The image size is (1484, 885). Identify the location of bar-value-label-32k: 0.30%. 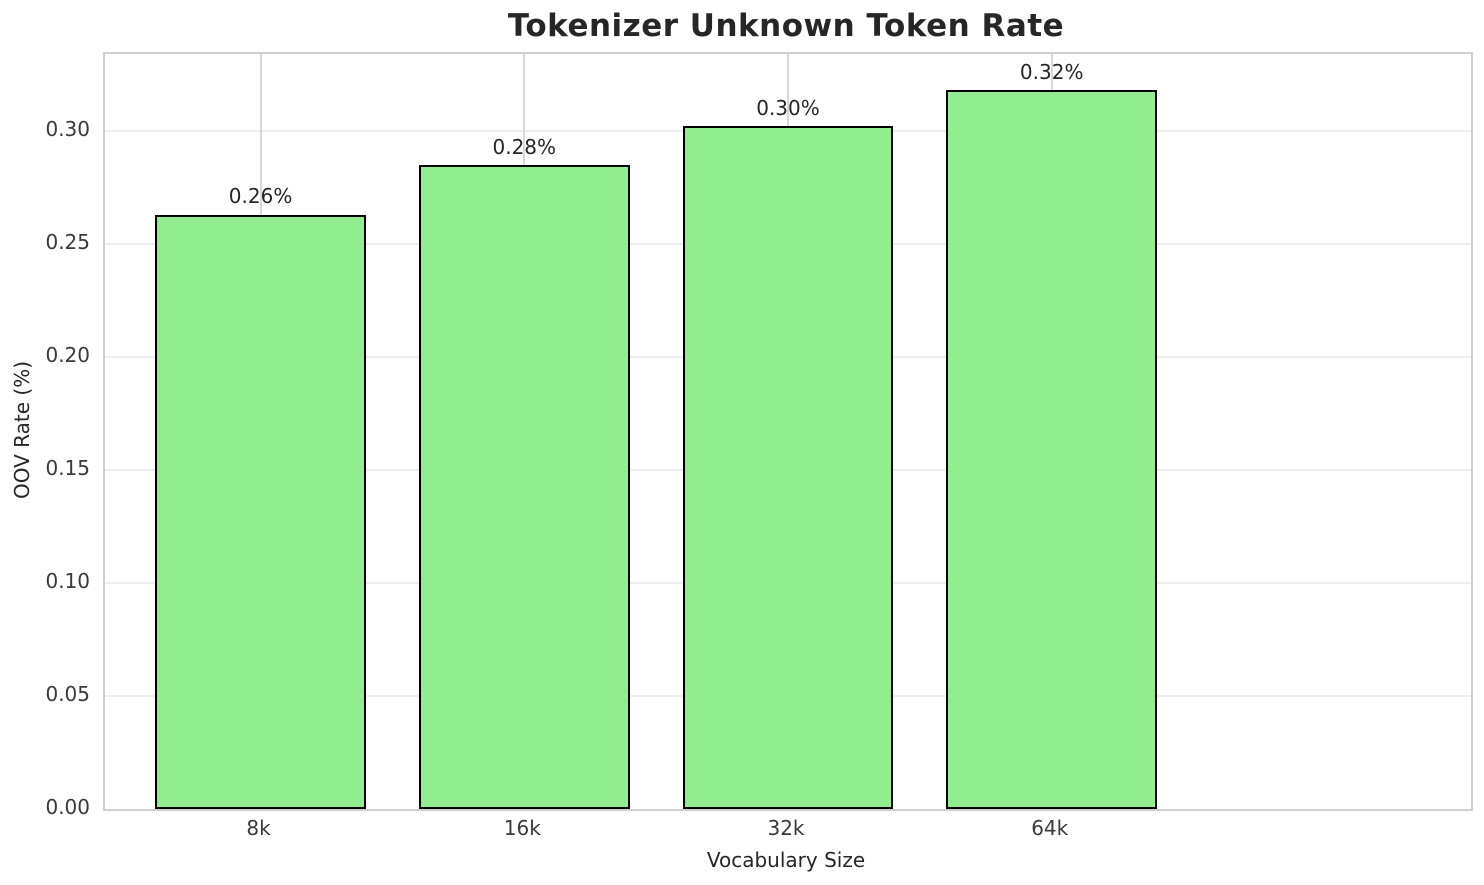
(788, 108).